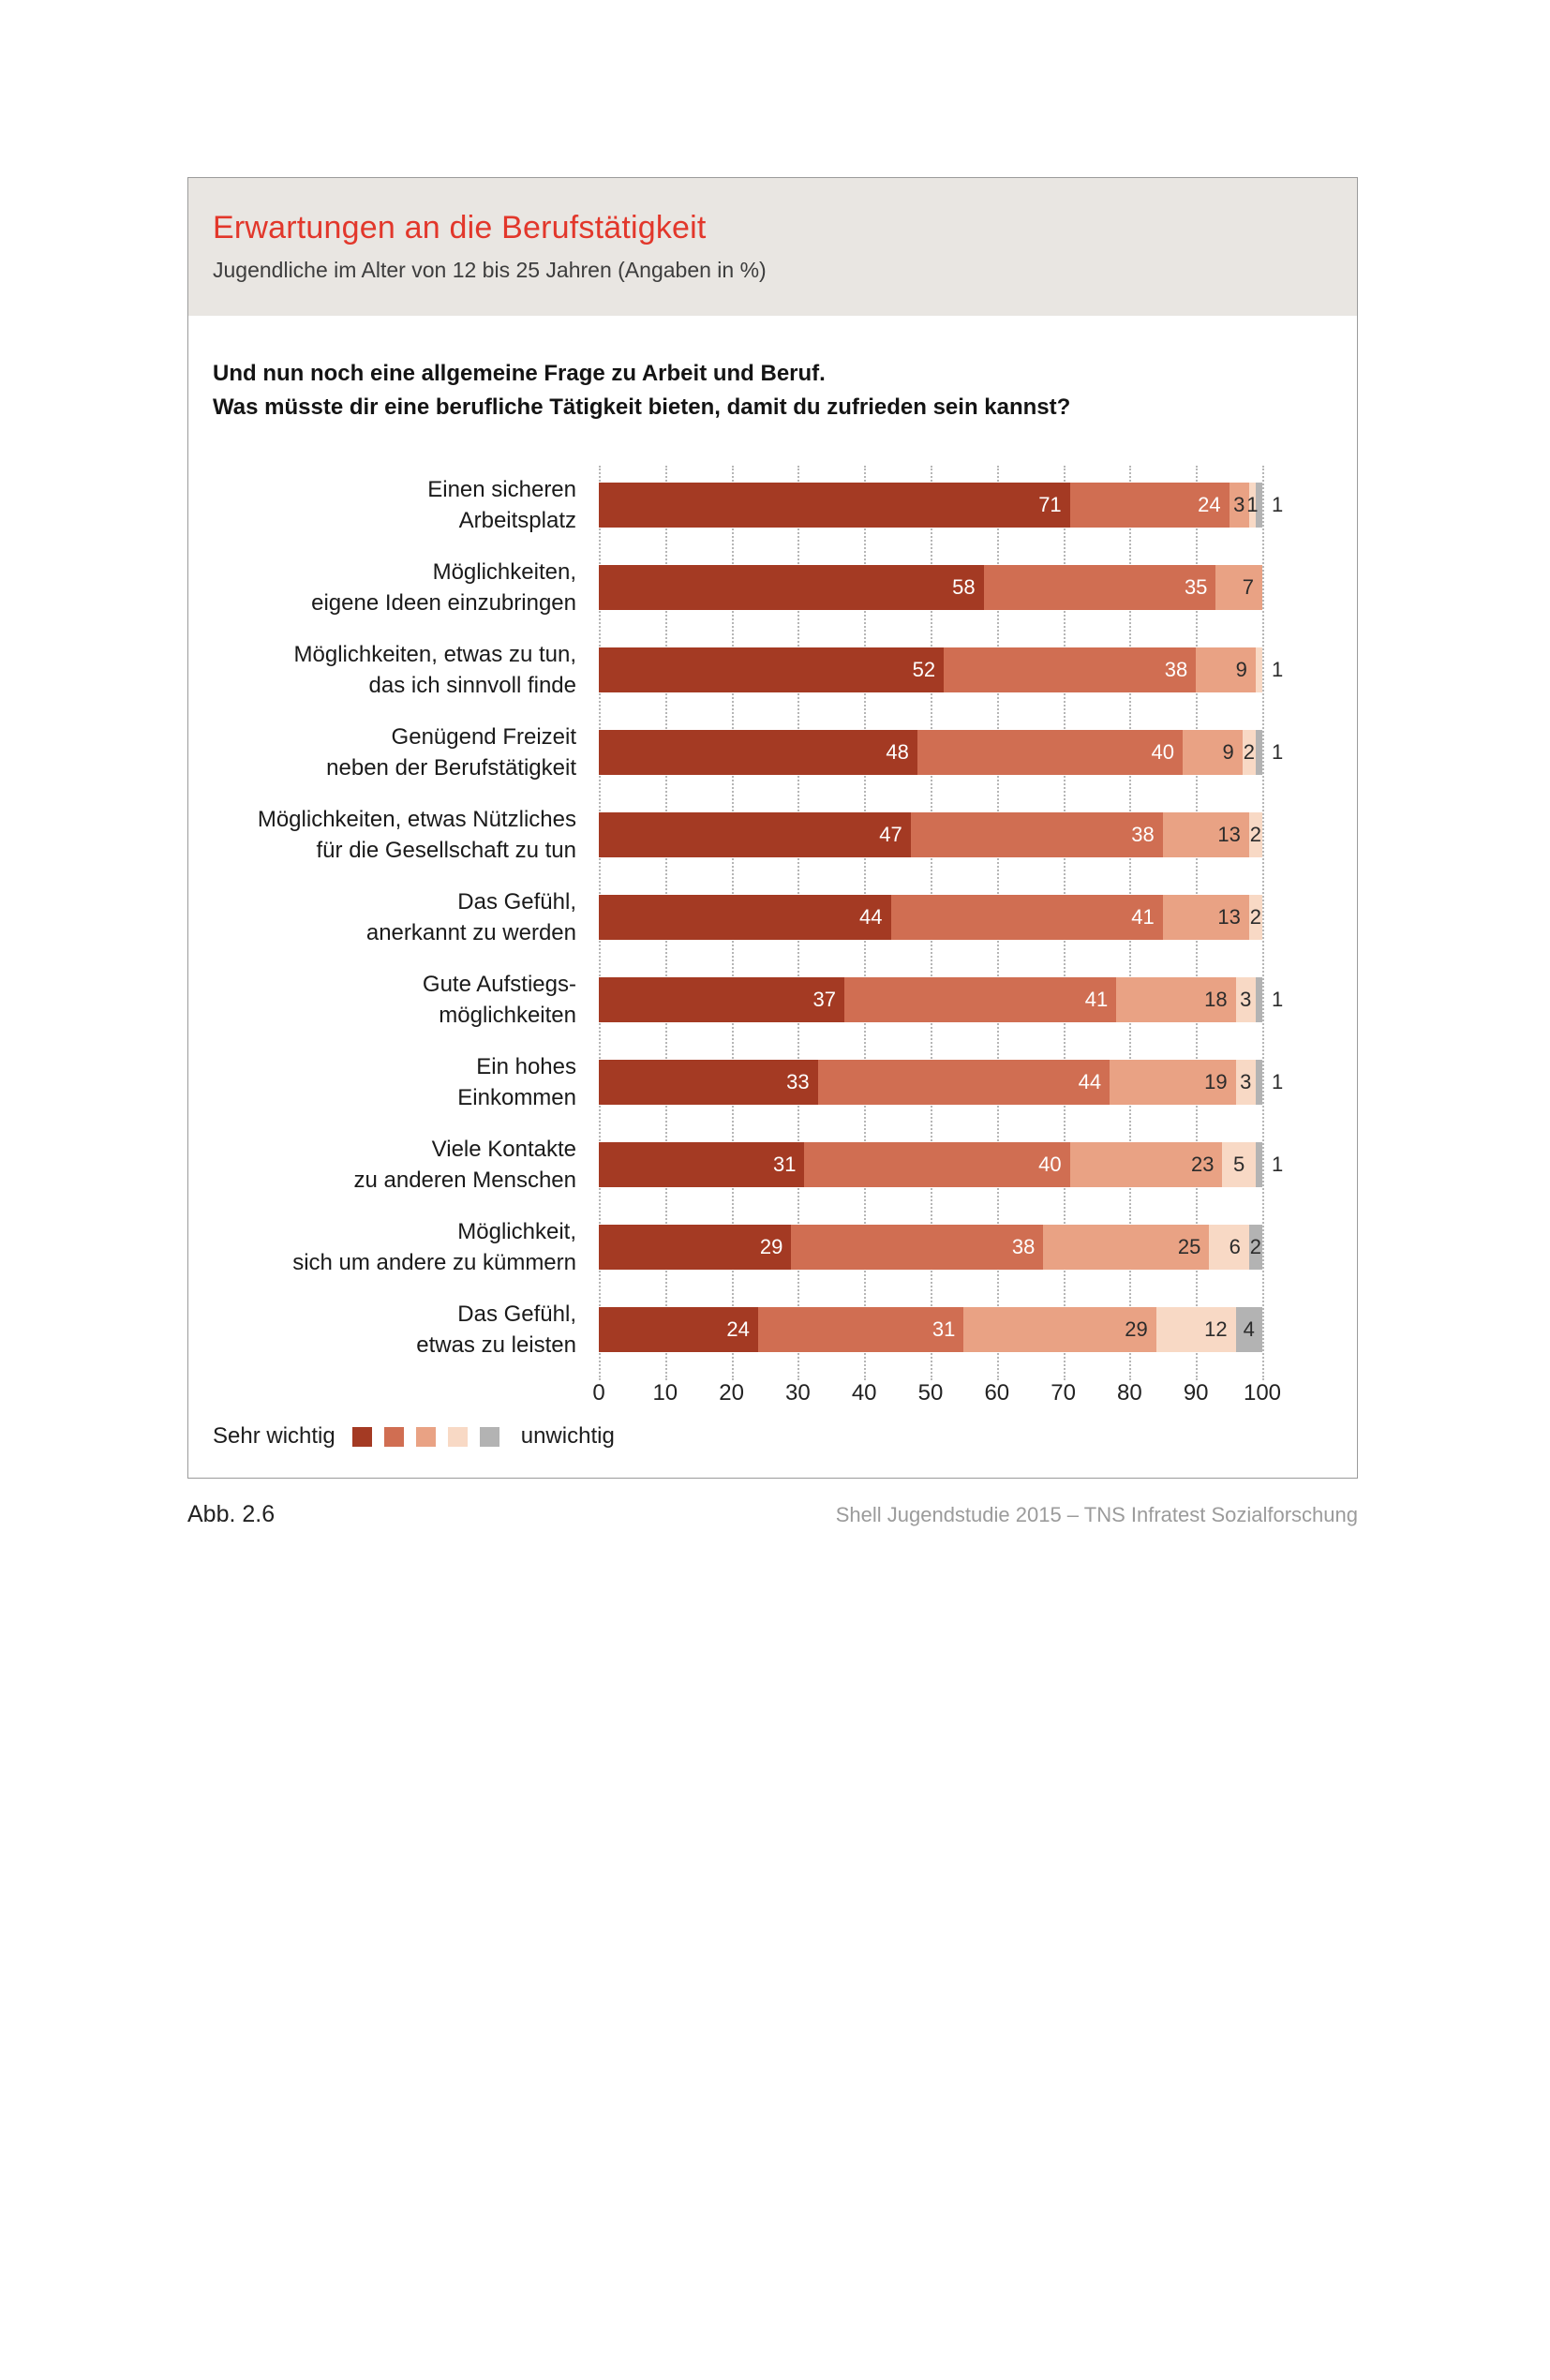 The height and width of the screenshot is (2380, 1550). I want to click on value-label: 40, so click(1163, 752).